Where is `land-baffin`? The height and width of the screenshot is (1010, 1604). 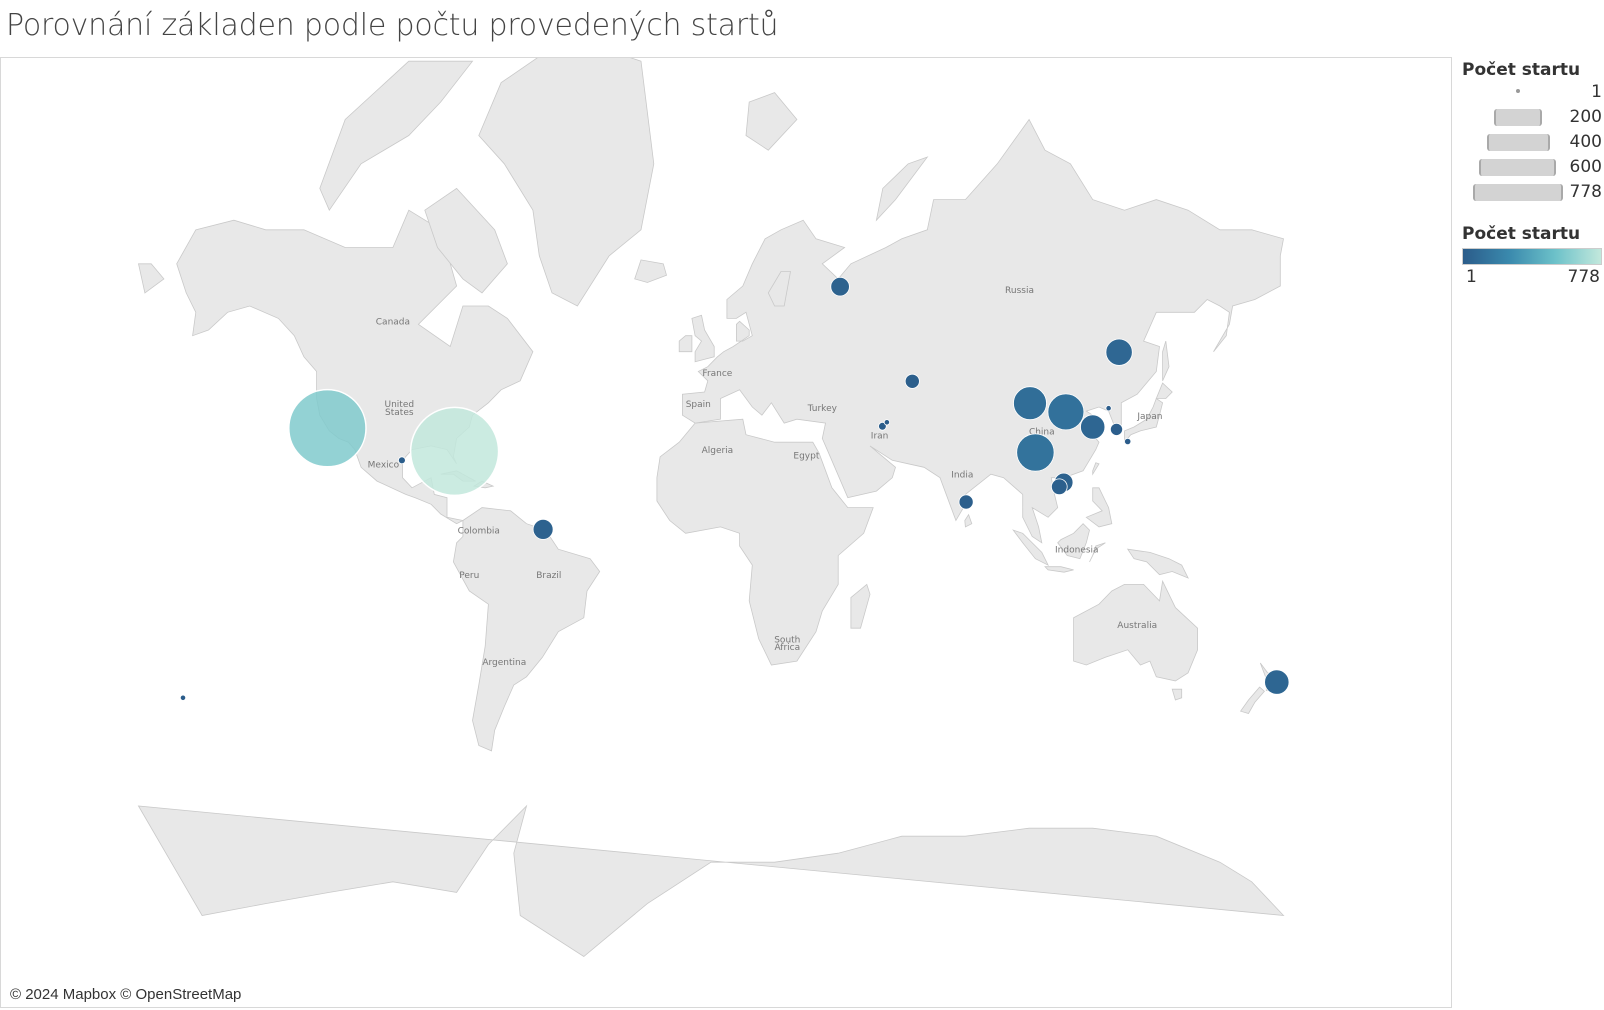 land-baffin is located at coordinates (466, 240).